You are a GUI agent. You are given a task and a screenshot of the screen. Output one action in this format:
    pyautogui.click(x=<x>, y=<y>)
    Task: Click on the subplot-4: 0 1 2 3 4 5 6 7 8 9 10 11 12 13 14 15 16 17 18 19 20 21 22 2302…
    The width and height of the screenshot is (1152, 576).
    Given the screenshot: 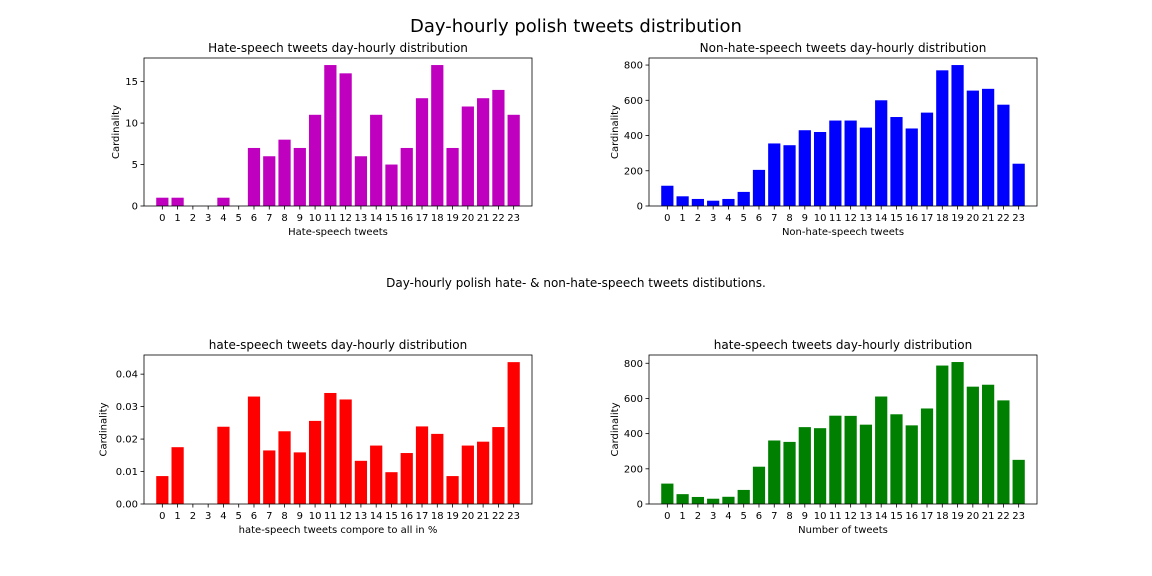 What is the action you would take?
    pyautogui.click(x=824, y=437)
    